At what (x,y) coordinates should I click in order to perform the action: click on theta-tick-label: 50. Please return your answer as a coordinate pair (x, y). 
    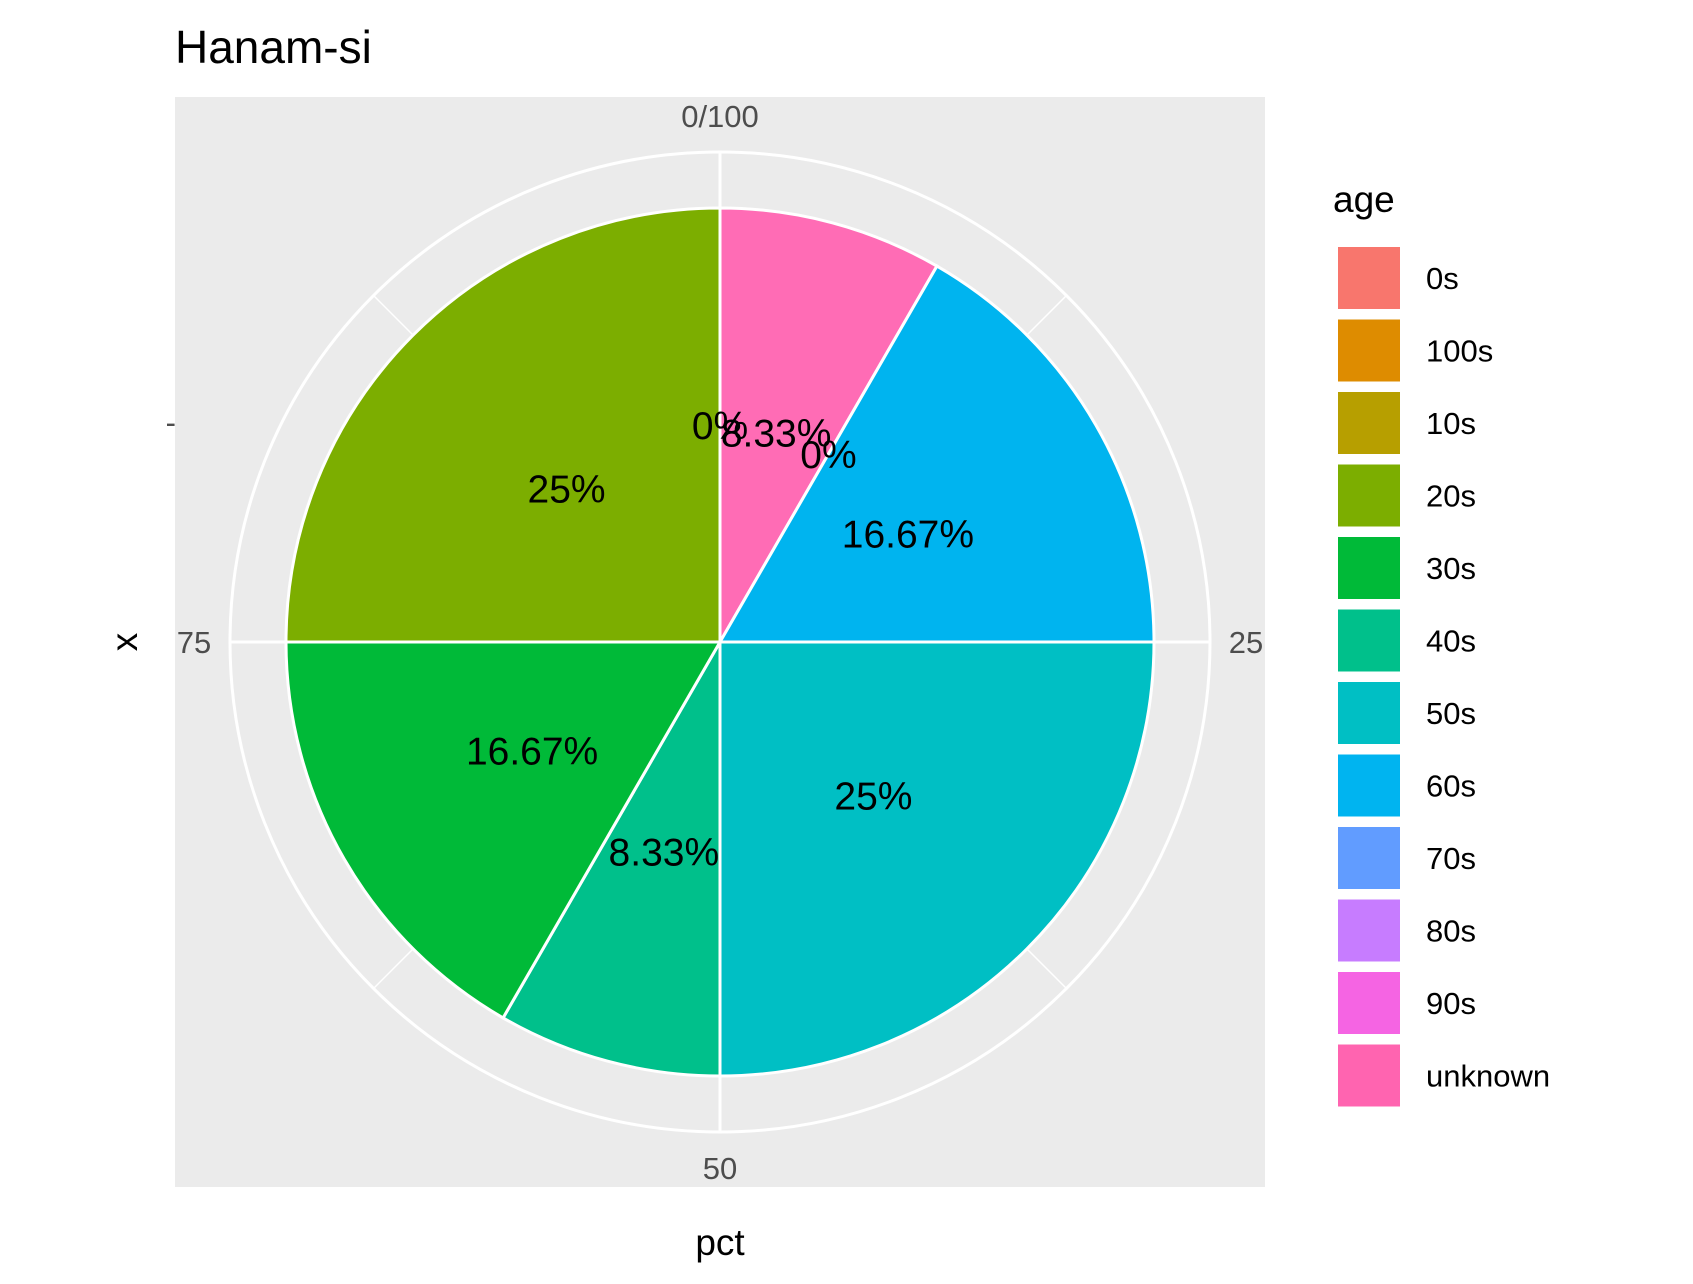
    Looking at the image, I should click on (720, 1168).